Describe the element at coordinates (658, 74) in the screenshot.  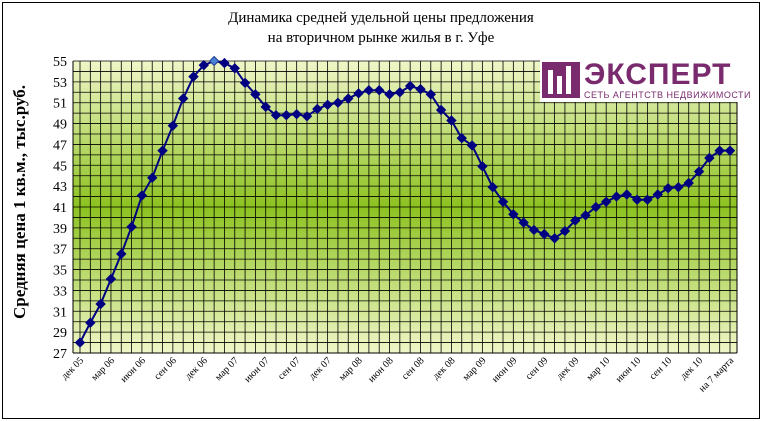
I see `logo-name: ЭКСПЕРТ` at that location.